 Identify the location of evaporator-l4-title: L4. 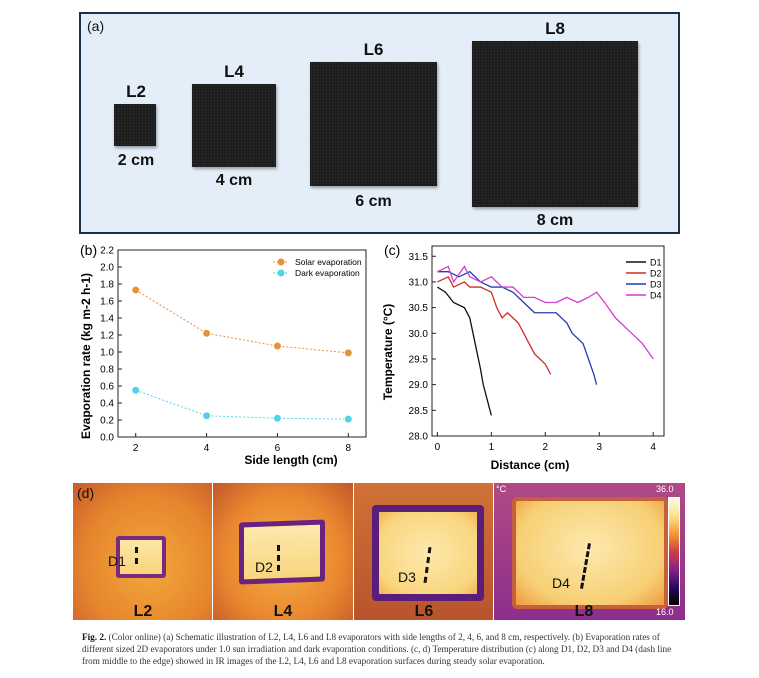
(234, 71).